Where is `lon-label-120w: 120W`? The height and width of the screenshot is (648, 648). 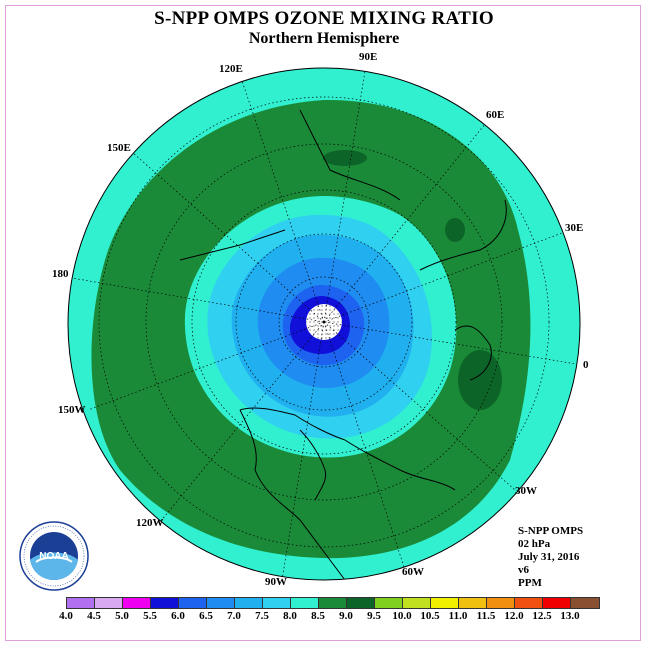
lon-label-120w: 120W is located at coordinates (150, 523).